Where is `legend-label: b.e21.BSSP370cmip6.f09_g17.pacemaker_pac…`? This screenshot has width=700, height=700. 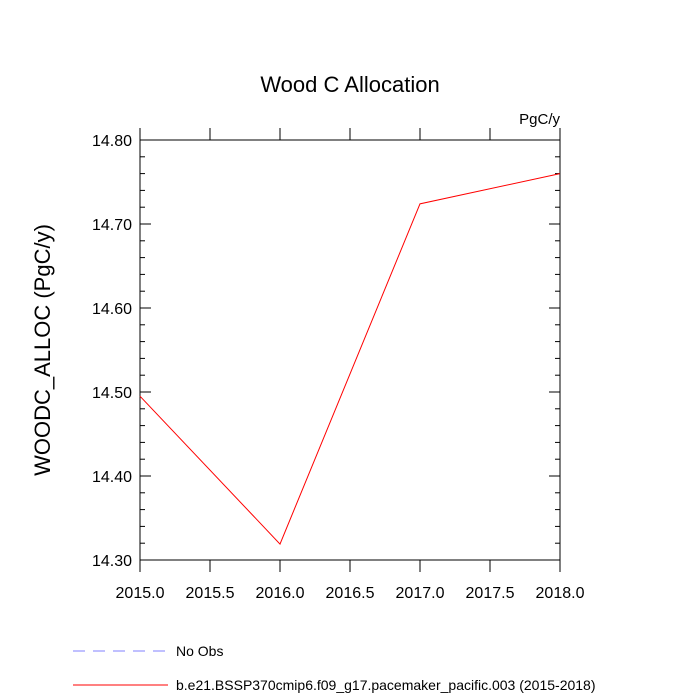 legend-label: b.e21.BSSP370cmip6.f09_g17.pacemaker_pac… is located at coordinates (386, 685).